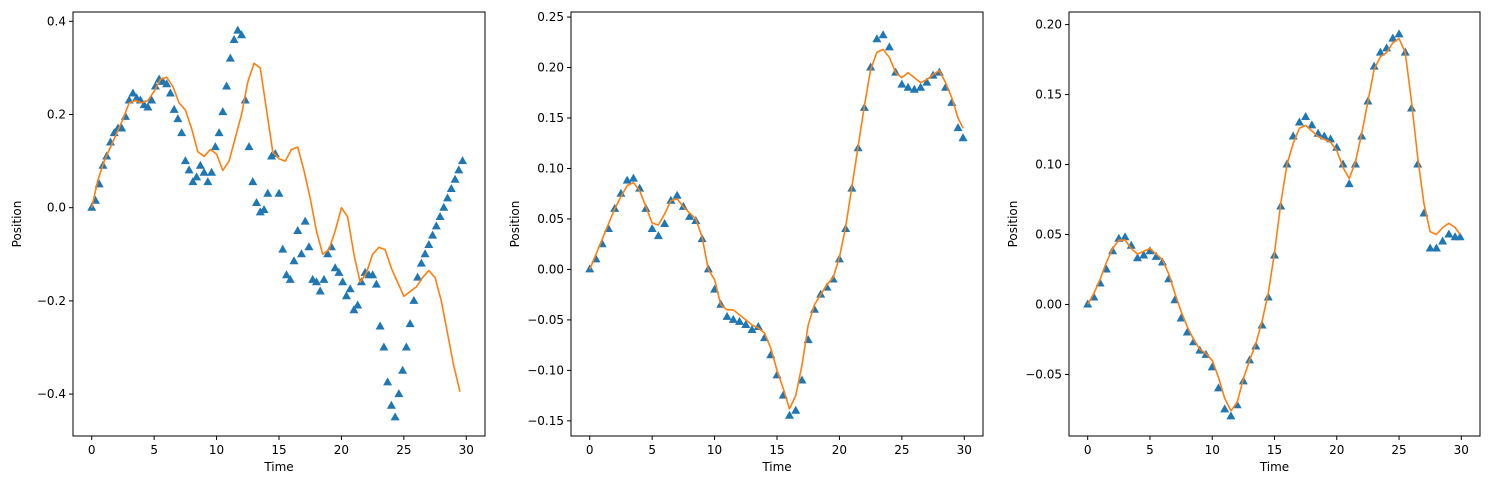 This screenshot has width=1489, height=489. Describe the element at coordinates (1048, 304) in the screenshot. I see `y-tick-label: 0.00` at that location.